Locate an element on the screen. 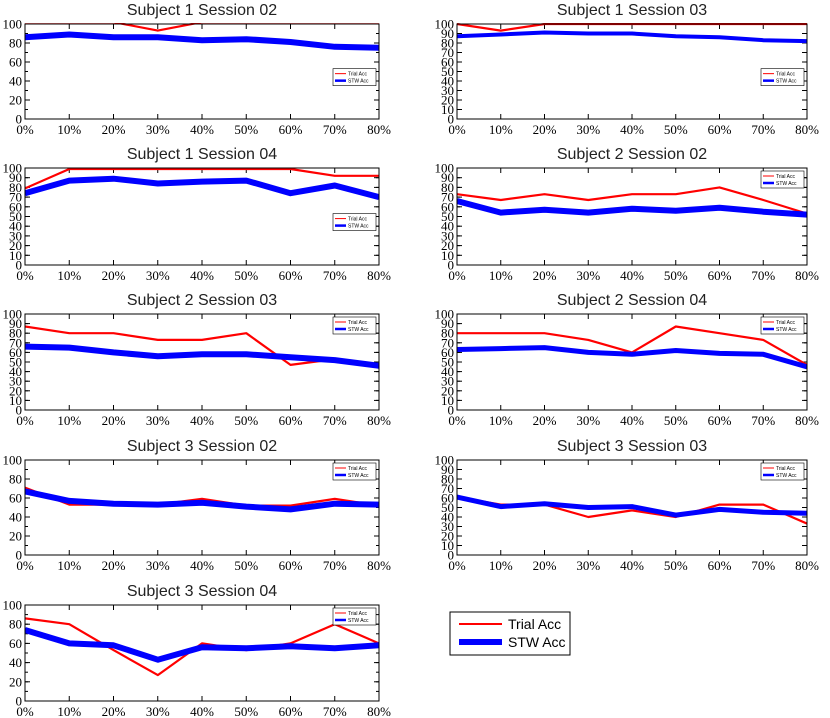  chart-title-5: Subject 2 Session 03 is located at coordinates (202, 300).